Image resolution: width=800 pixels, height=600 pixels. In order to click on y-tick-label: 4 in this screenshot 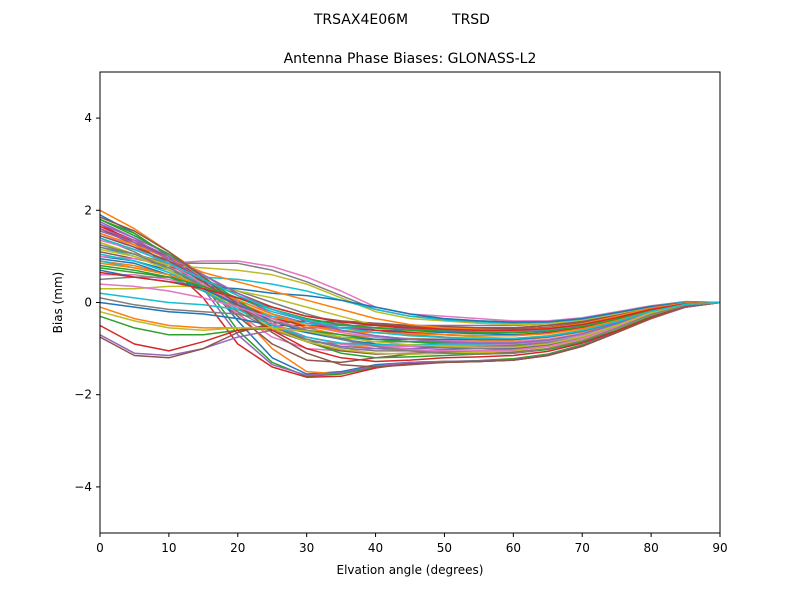, I will do `click(88, 118)`.